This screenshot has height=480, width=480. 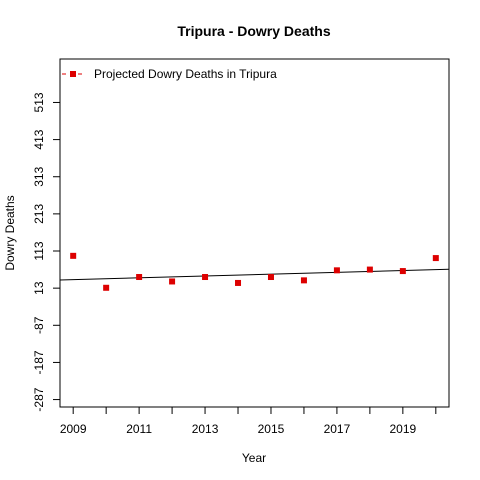 I want to click on plot-area, so click(x=254, y=271).